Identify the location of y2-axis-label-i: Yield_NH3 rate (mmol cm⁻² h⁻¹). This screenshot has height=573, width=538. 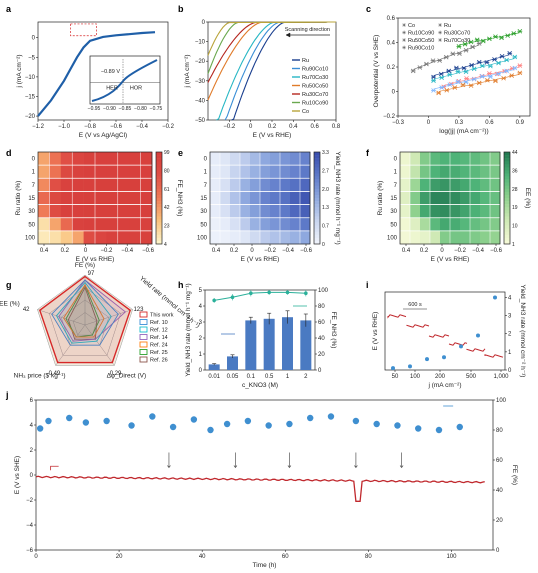
(522, 331).